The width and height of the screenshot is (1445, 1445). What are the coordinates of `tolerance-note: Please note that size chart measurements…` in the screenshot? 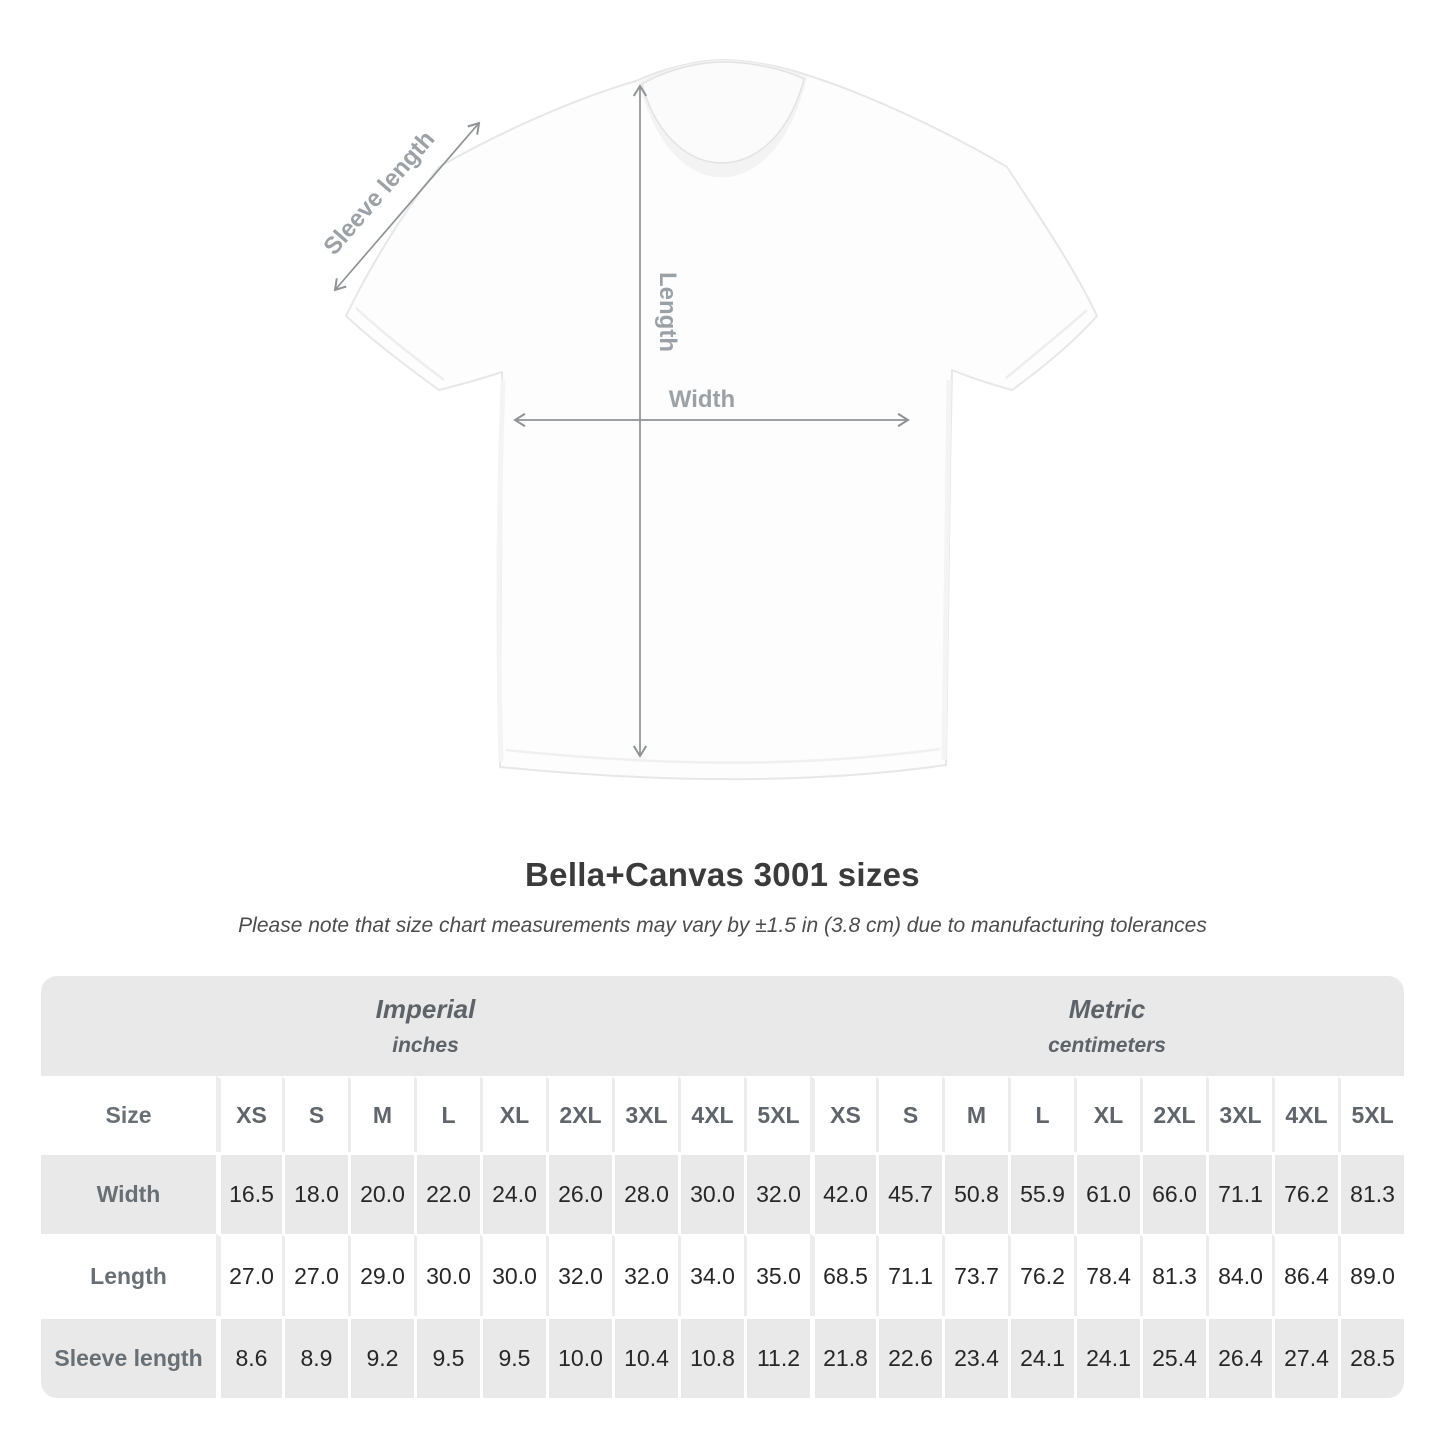 It's located at (722, 925).